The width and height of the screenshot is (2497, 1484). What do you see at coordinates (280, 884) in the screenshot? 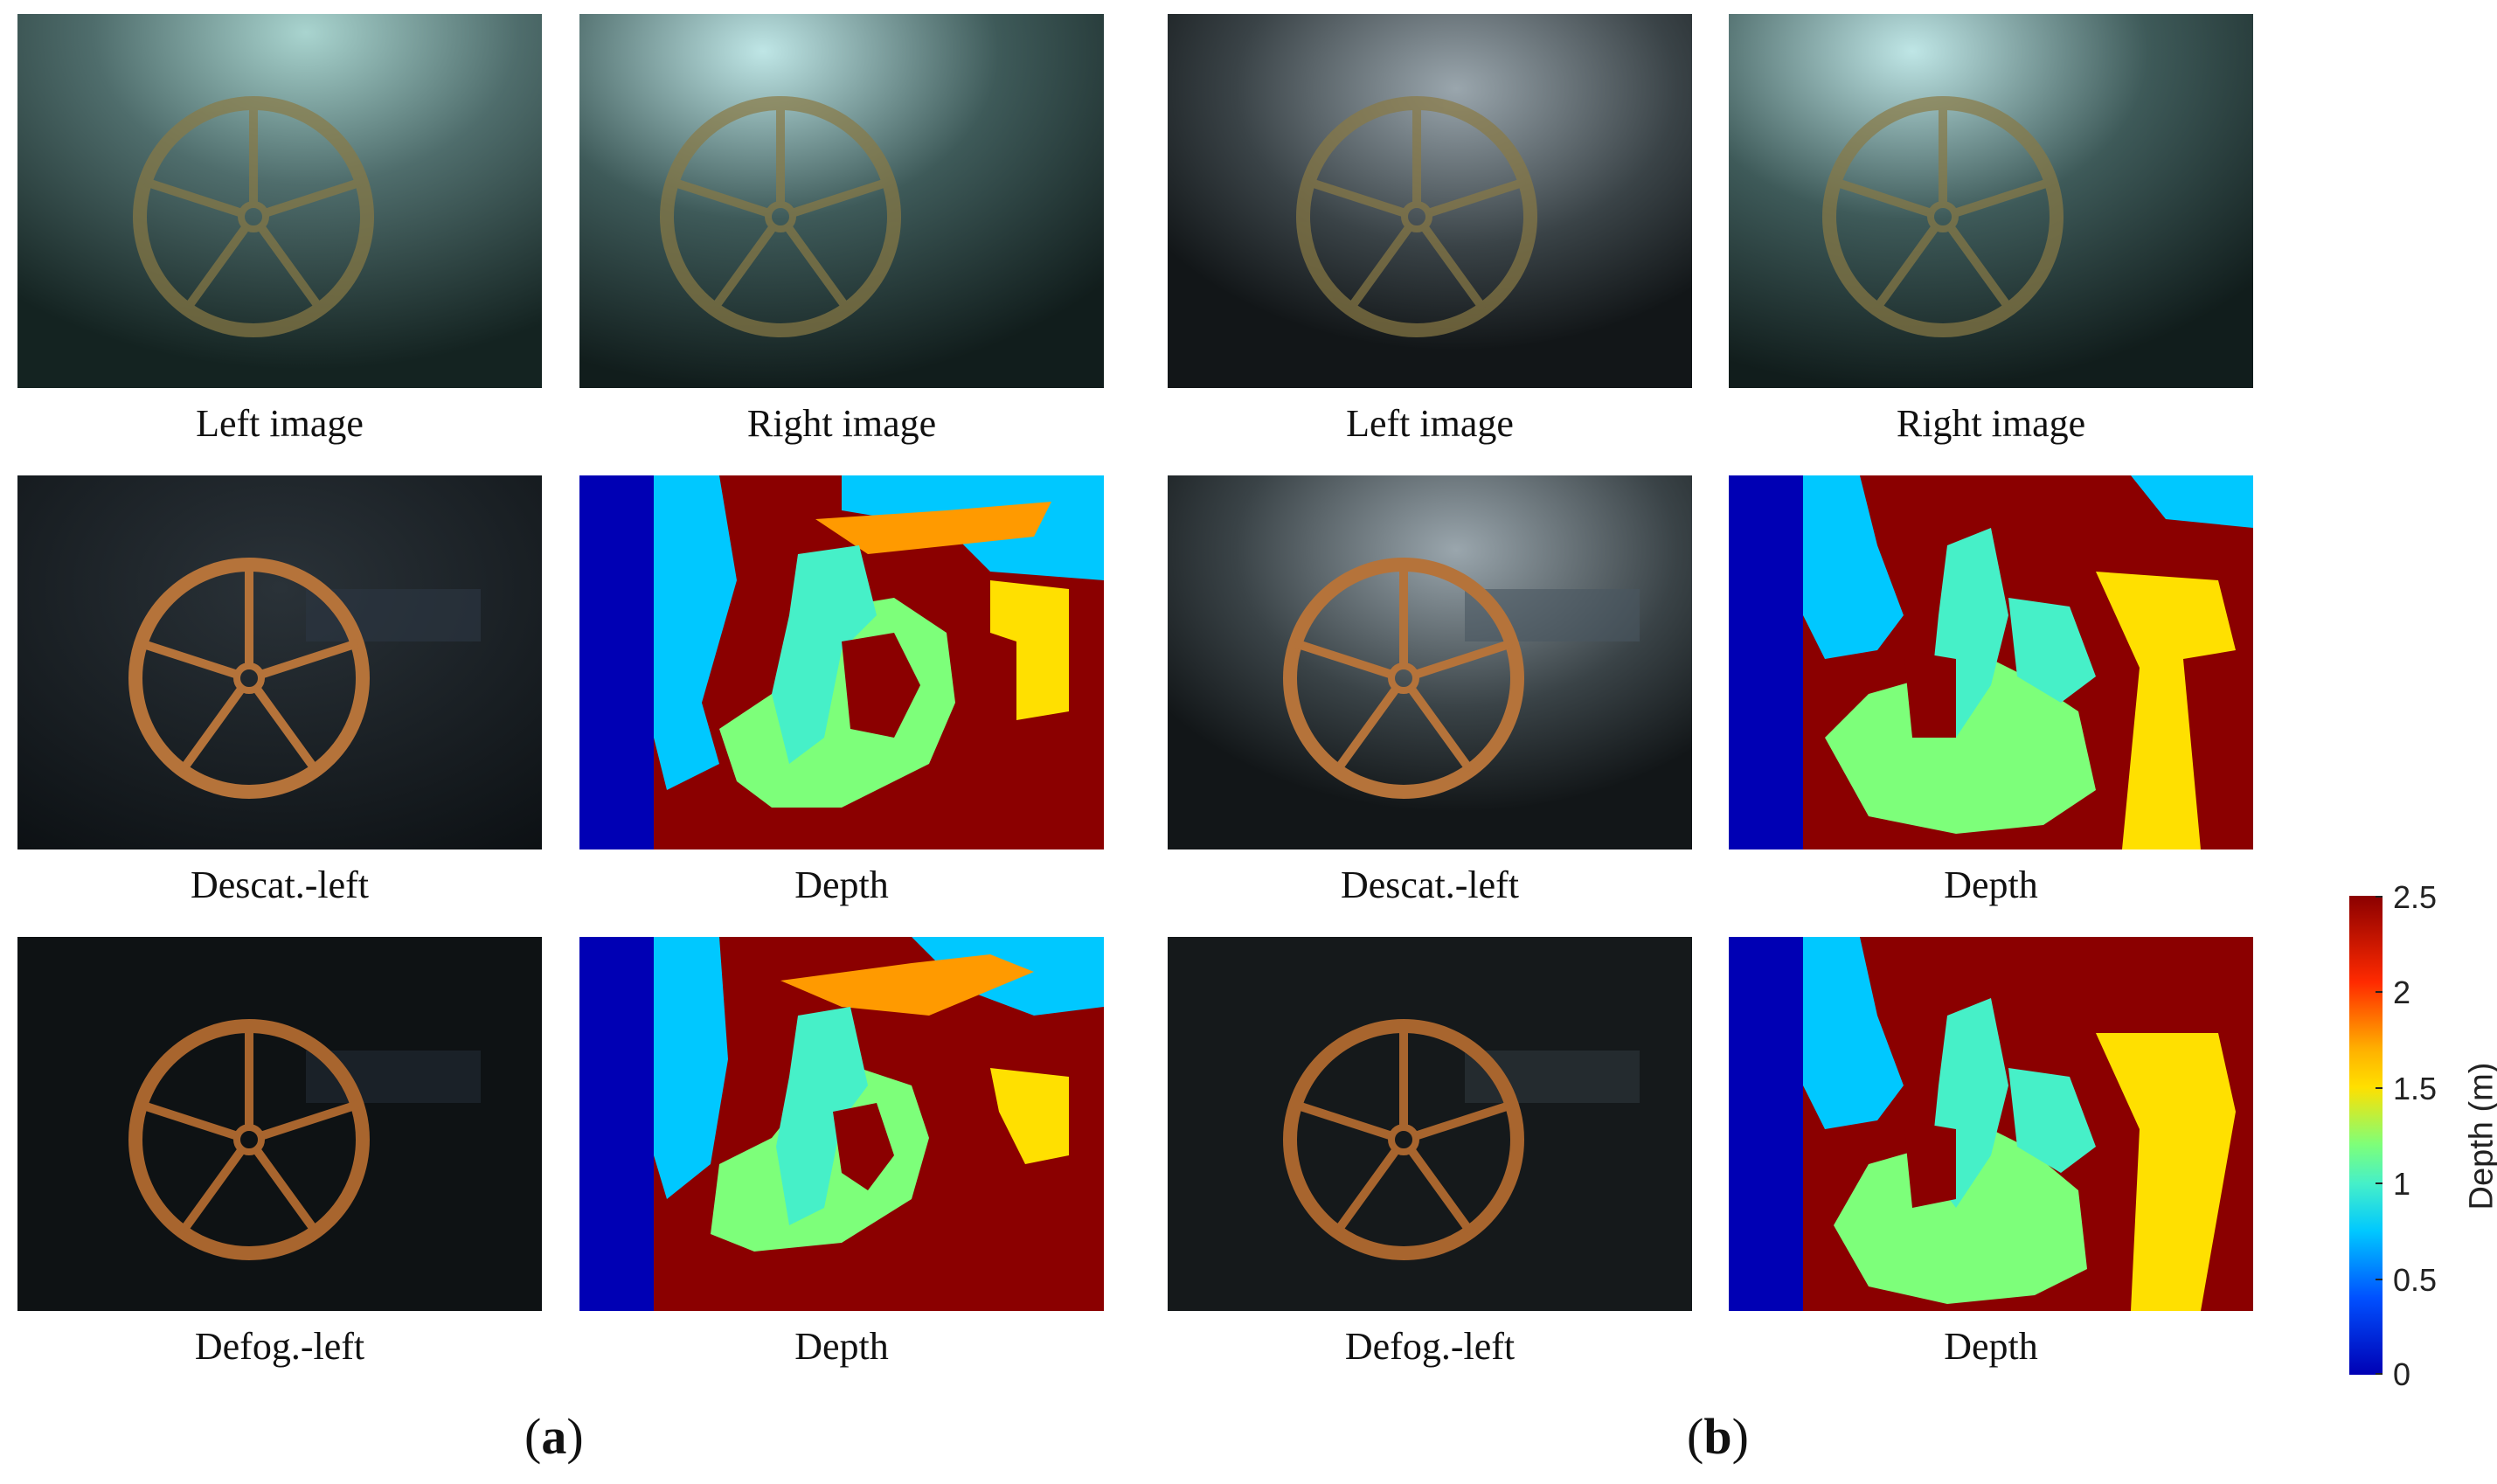
I see `panel-a-descat-left-caption: Descat.-left` at bounding box center [280, 884].